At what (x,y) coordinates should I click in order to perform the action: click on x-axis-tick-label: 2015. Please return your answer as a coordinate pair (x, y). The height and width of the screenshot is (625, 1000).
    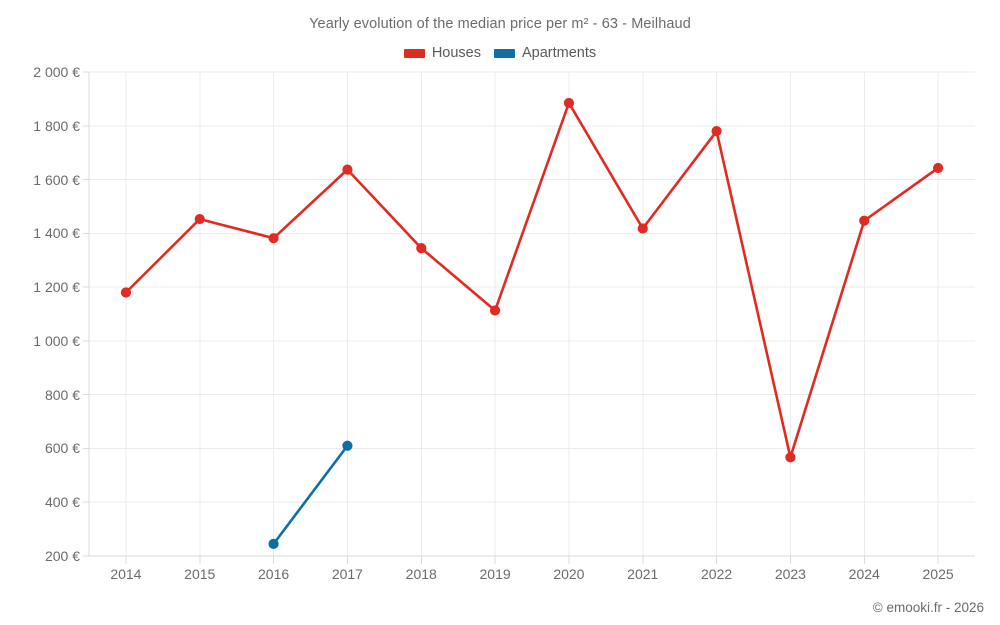
    Looking at the image, I should click on (200, 574).